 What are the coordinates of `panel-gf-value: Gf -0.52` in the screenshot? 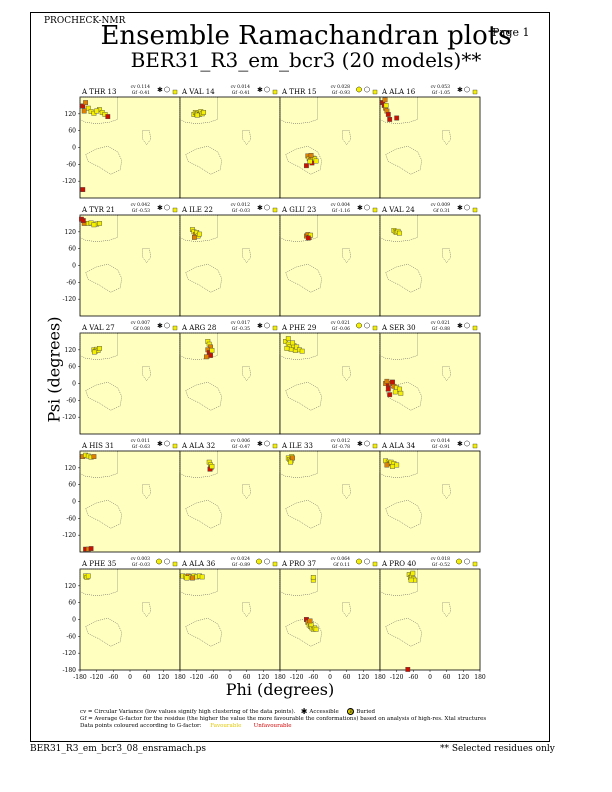 It's located at (441, 565).